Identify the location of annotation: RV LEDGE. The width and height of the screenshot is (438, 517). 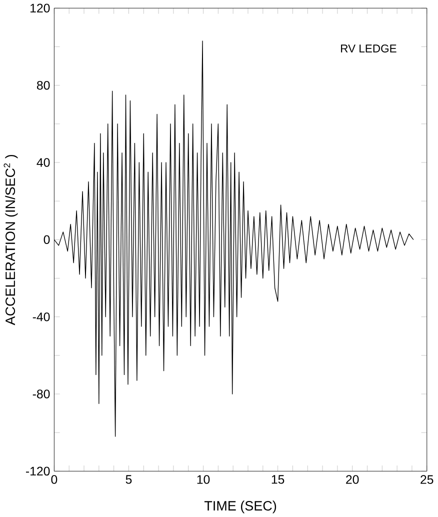
(369, 48).